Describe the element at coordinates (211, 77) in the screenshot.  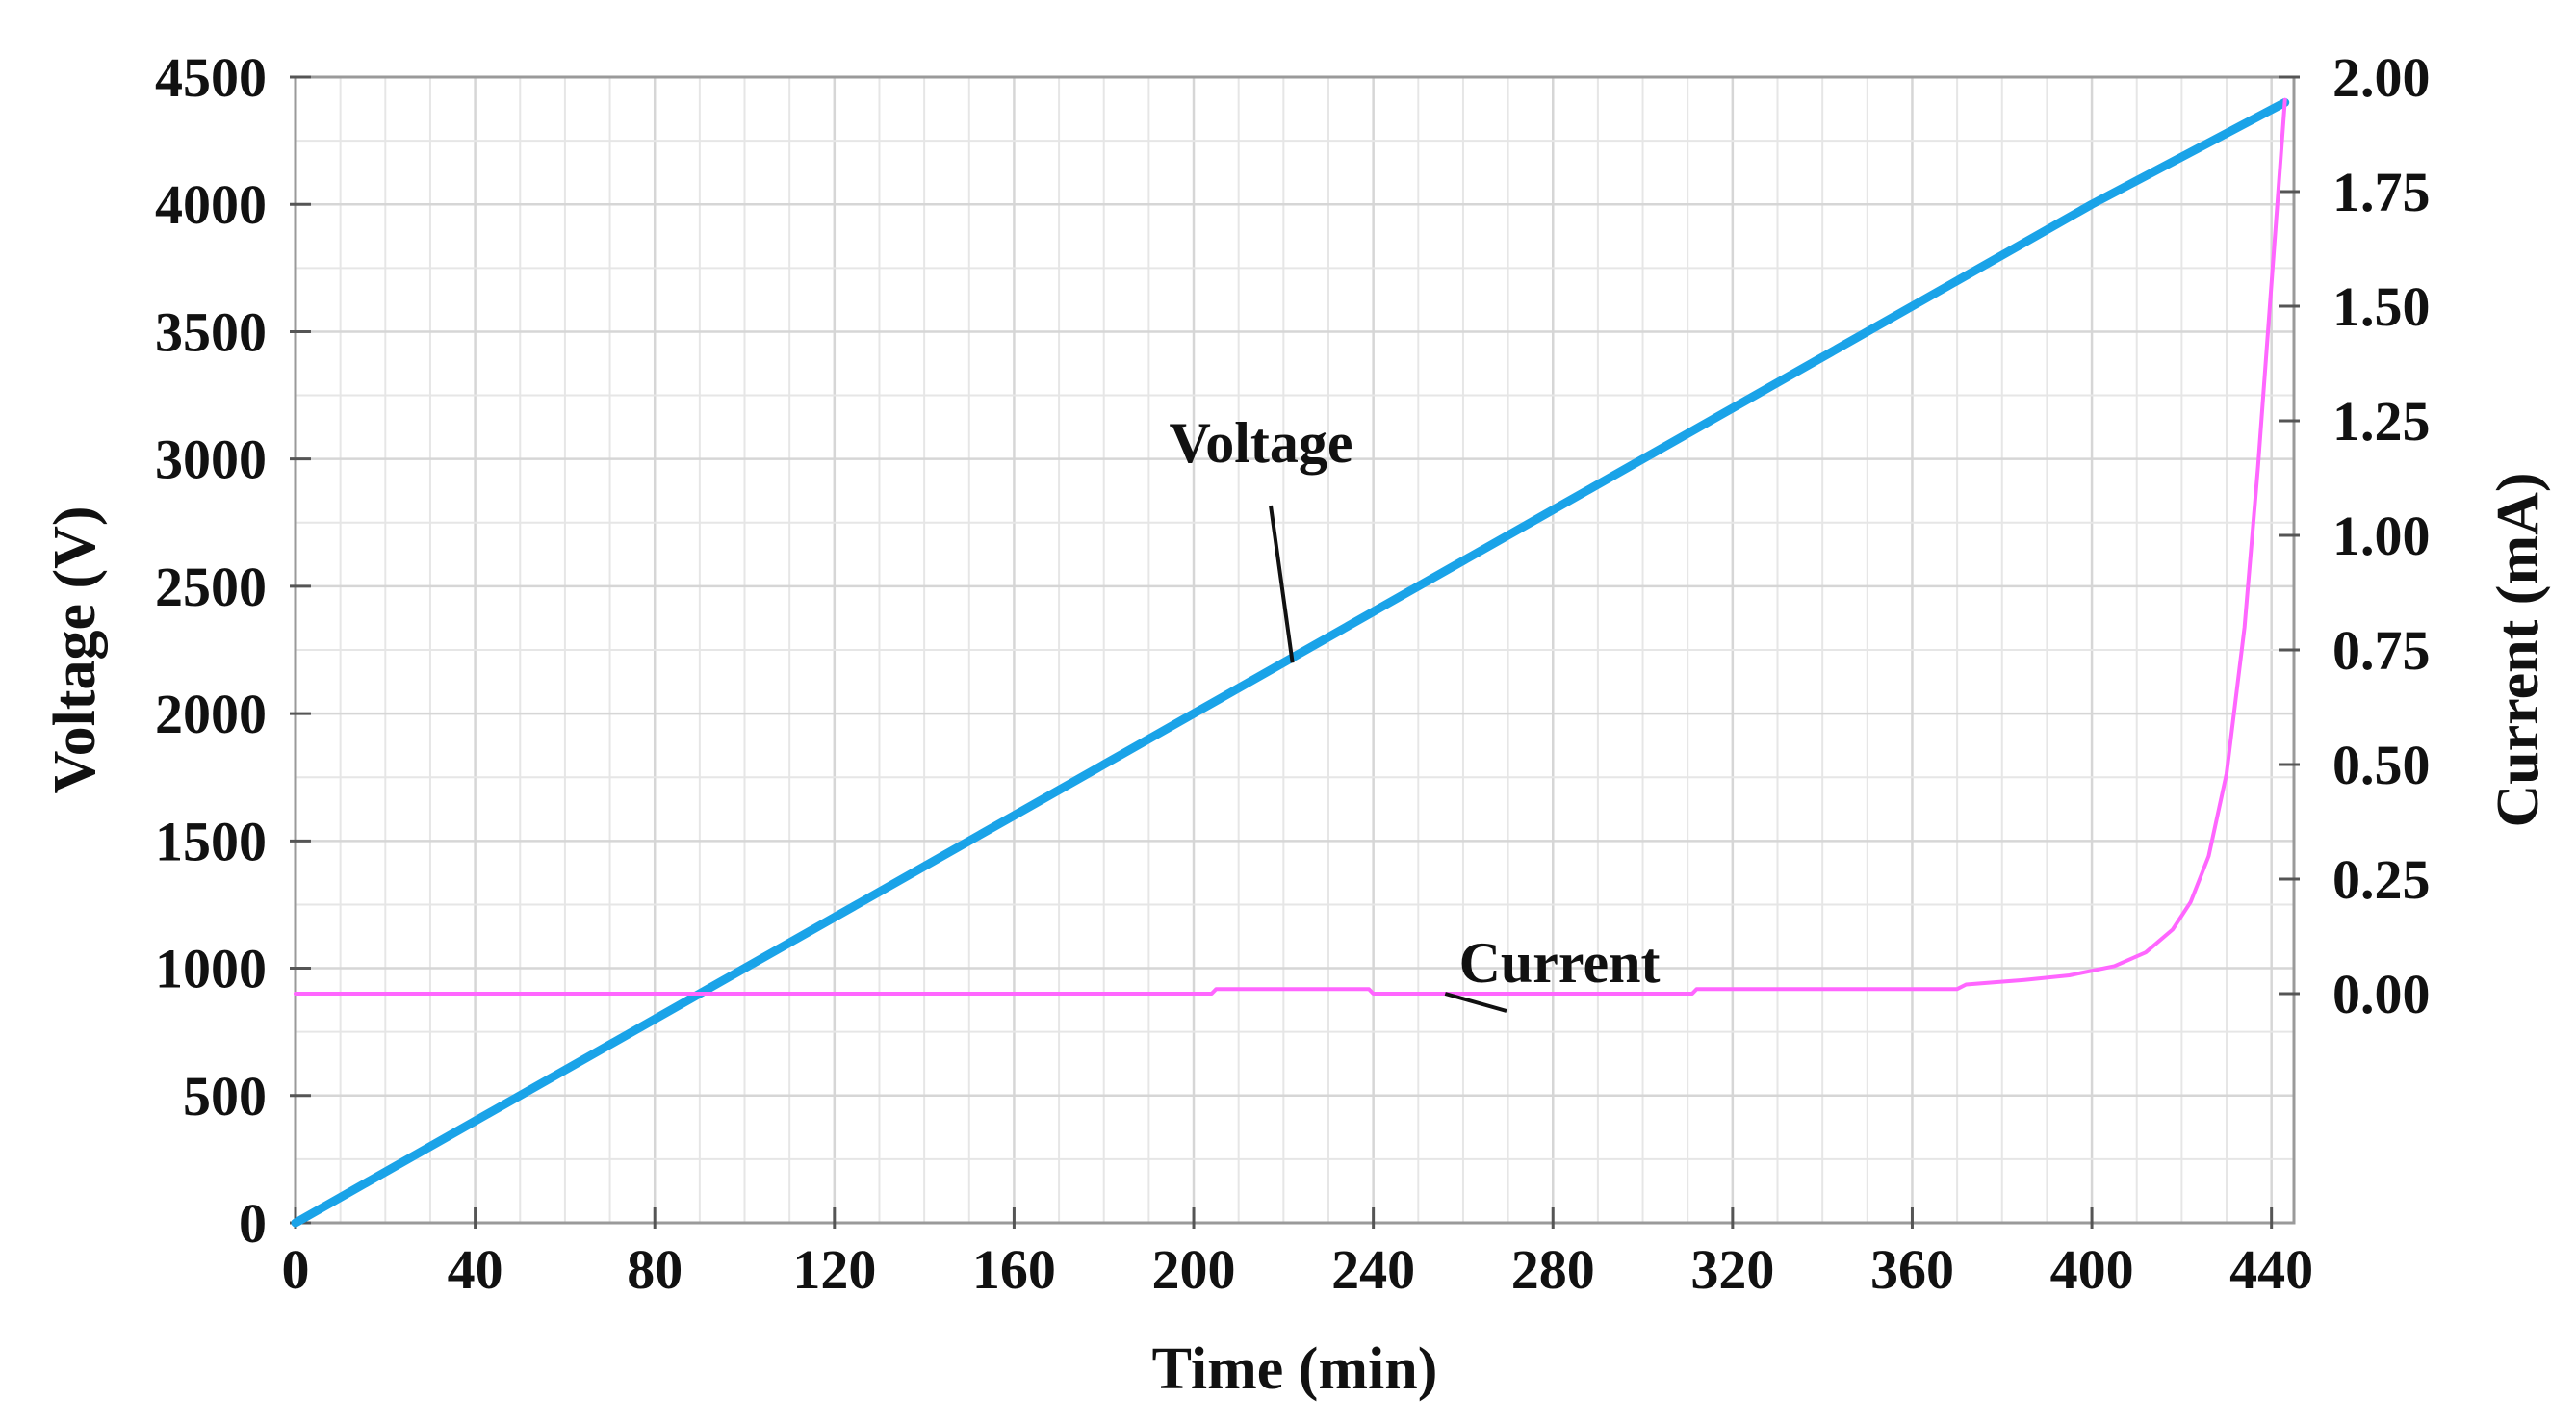
I see `y-tick-label: 4500` at that location.